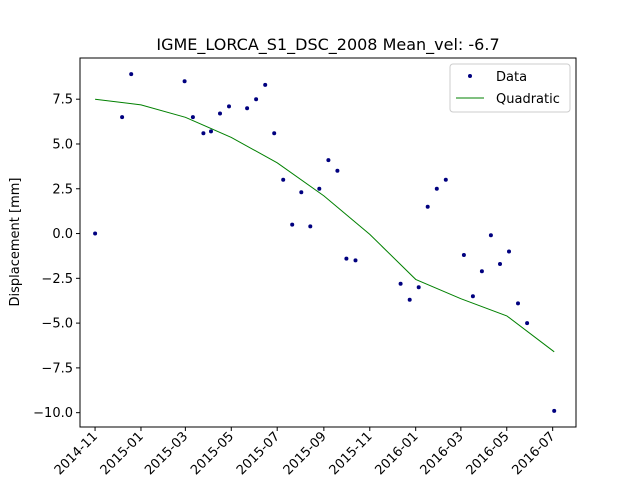  I want to click on legend: Data Quadratic, so click(510, 88).